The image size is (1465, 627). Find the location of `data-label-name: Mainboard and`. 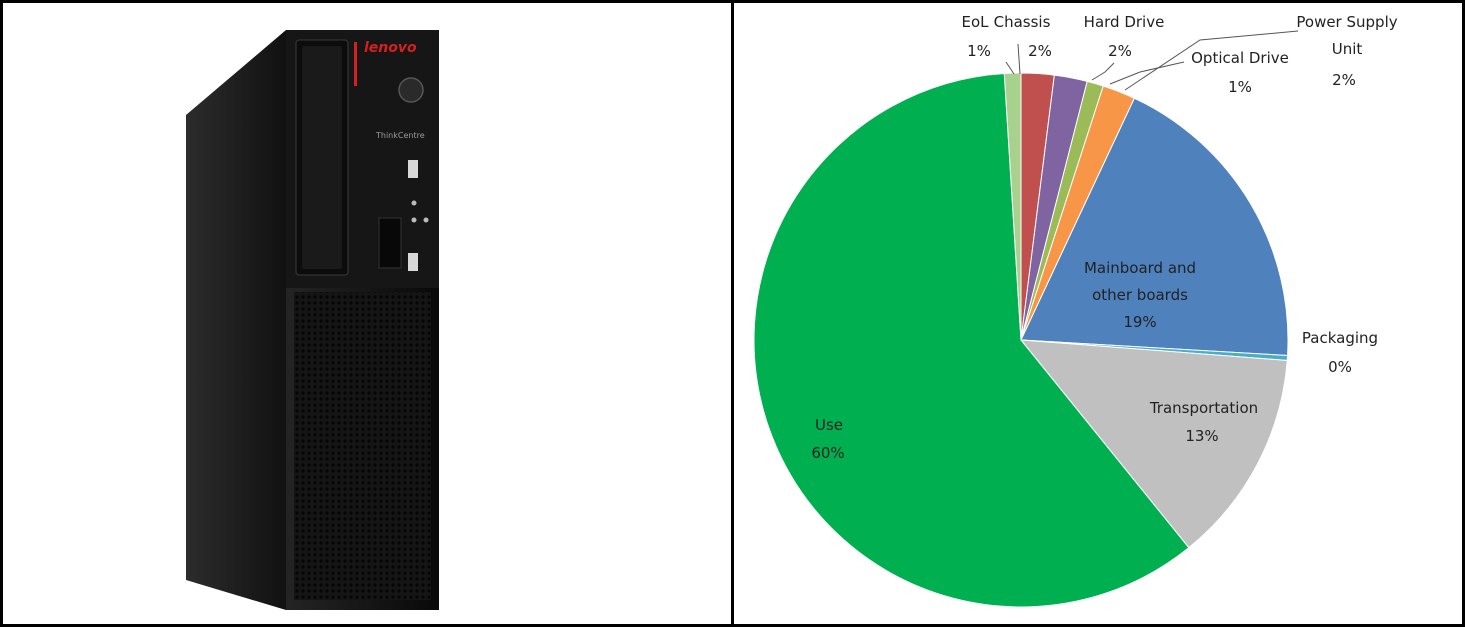

data-label-name: Mainboard and is located at coordinates (1140, 268).